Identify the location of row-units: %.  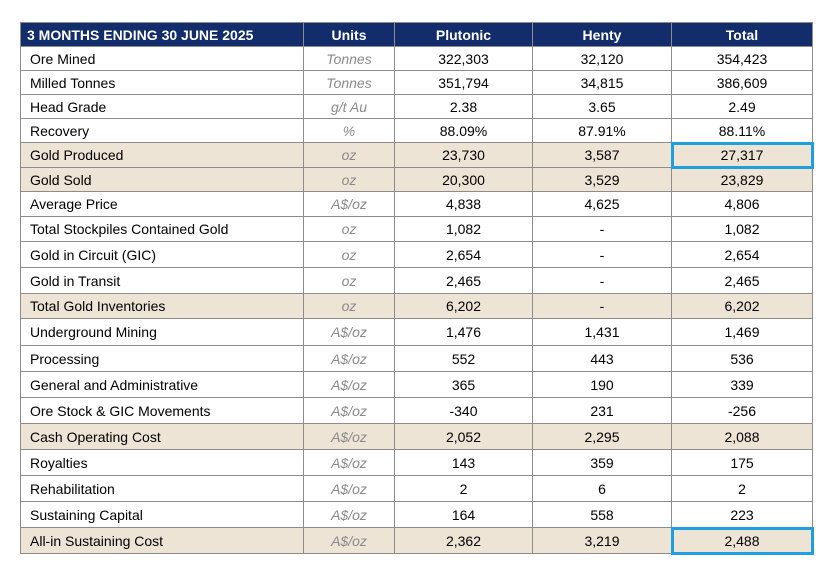
(349, 130).